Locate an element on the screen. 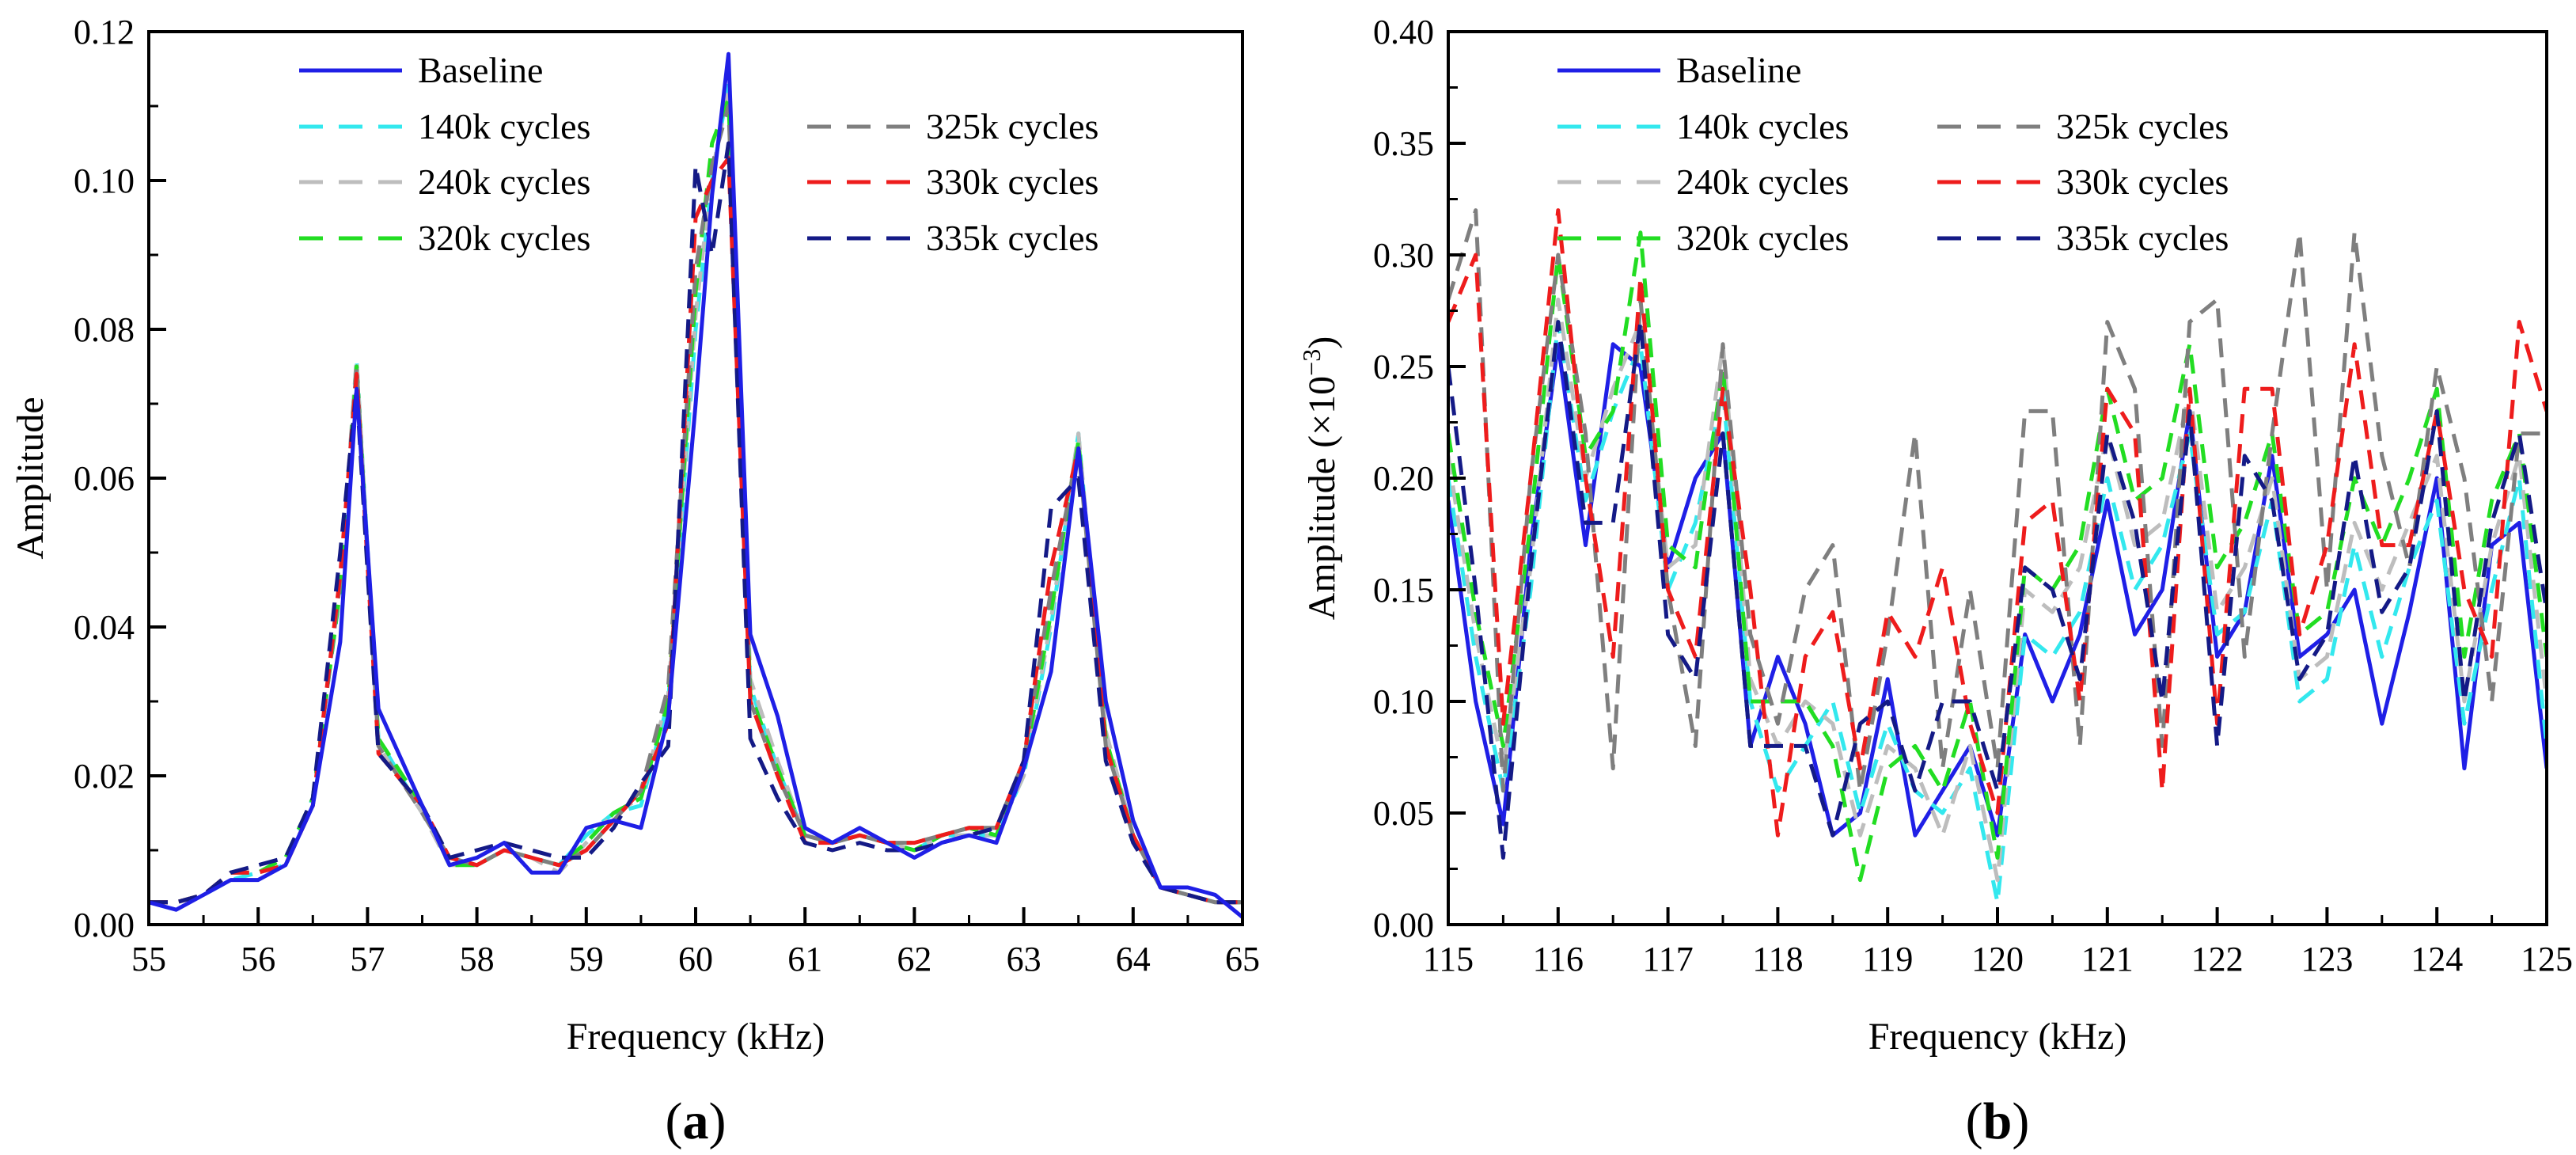  x-tick-label-b: 124 is located at coordinates (2437, 959).